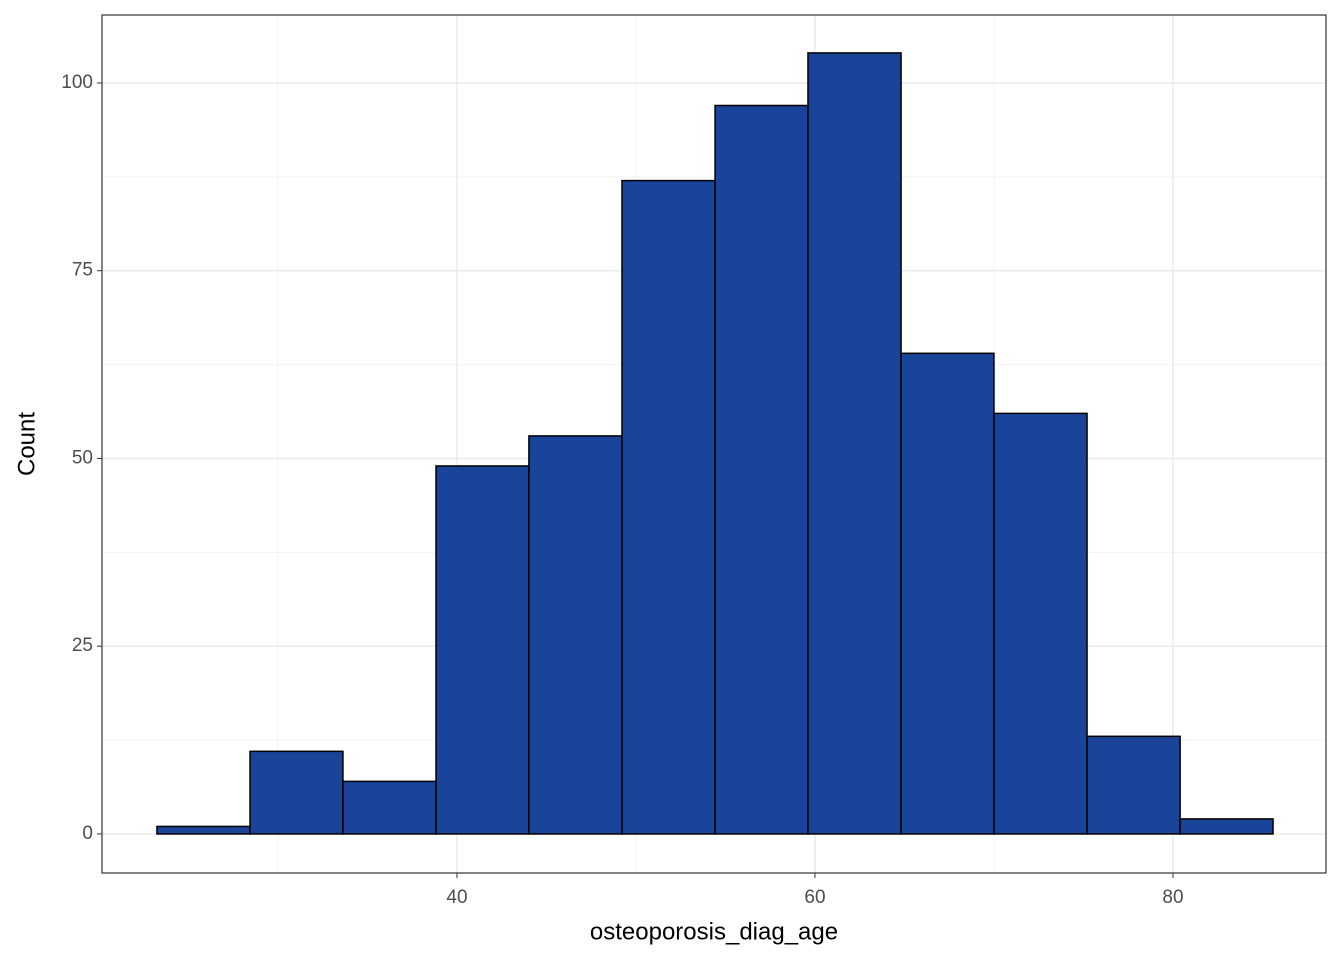 Image resolution: width=1344 pixels, height=960 pixels. I want to click on y-tick-label: 0, so click(87, 833).